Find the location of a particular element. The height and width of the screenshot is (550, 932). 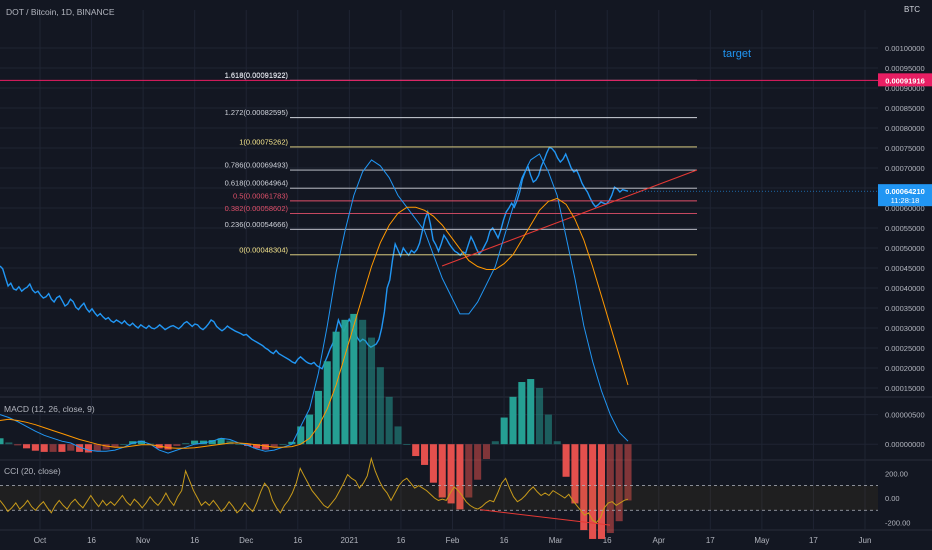

y-tick-label: 0.00055000 is located at coordinates (905, 228).